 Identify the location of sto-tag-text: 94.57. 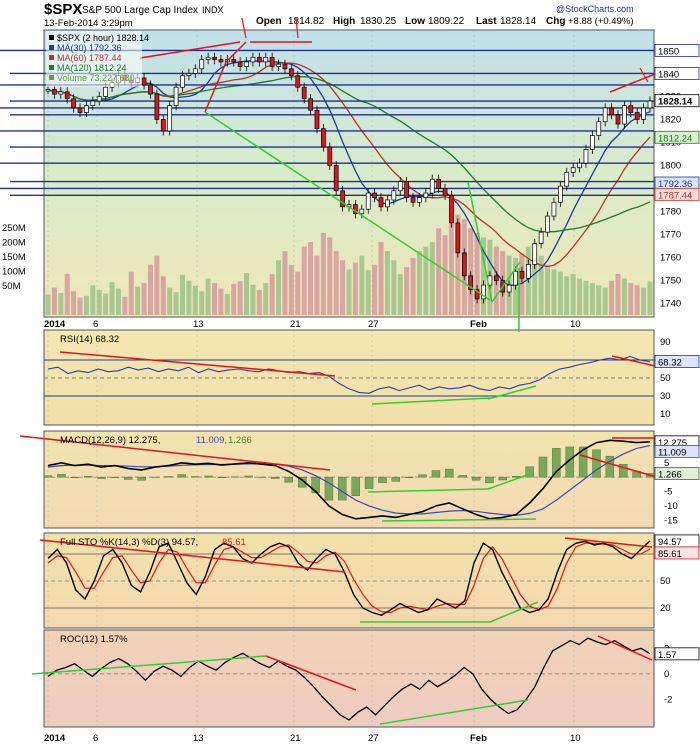
(670, 542).